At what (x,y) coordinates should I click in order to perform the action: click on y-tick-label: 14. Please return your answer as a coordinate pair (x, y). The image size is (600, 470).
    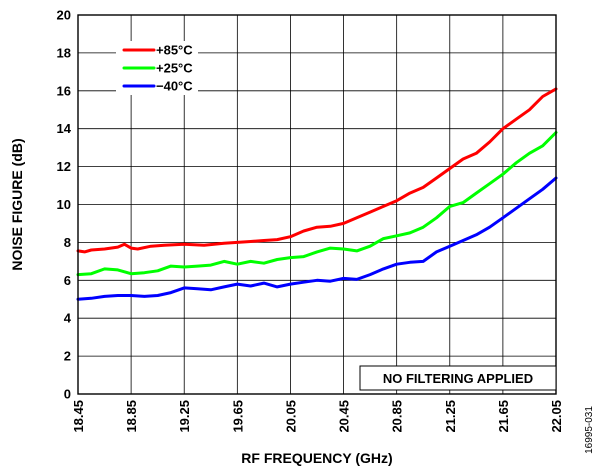
    Looking at the image, I should click on (64, 128).